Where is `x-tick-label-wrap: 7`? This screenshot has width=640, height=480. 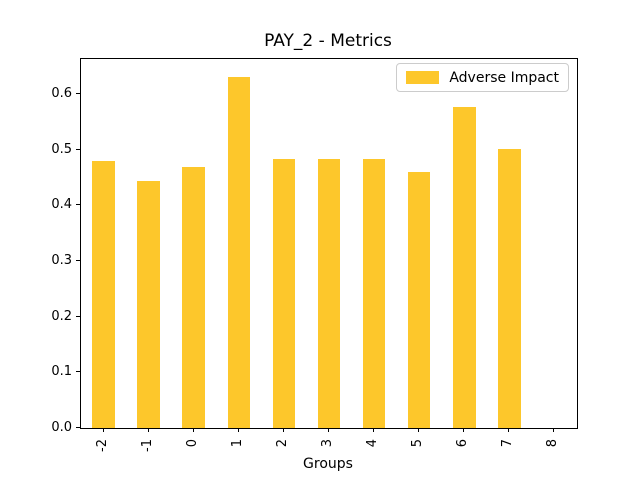
x-tick-label-wrap: 7 is located at coordinates (507, 443).